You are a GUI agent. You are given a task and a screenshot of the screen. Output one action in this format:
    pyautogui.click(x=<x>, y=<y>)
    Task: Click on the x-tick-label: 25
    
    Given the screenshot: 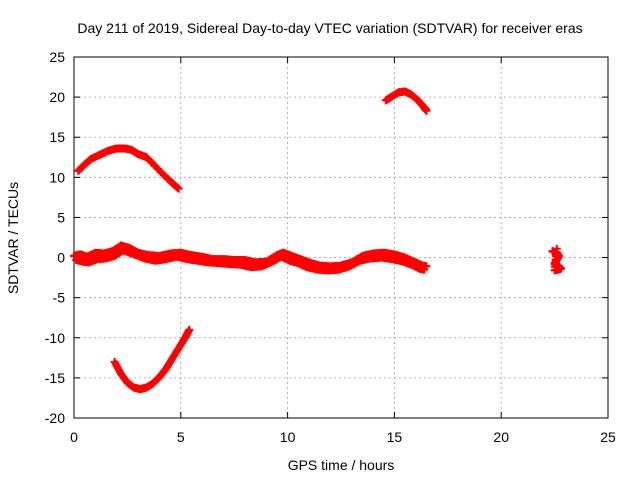 What is the action you would take?
    pyautogui.click(x=608, y=437)
    